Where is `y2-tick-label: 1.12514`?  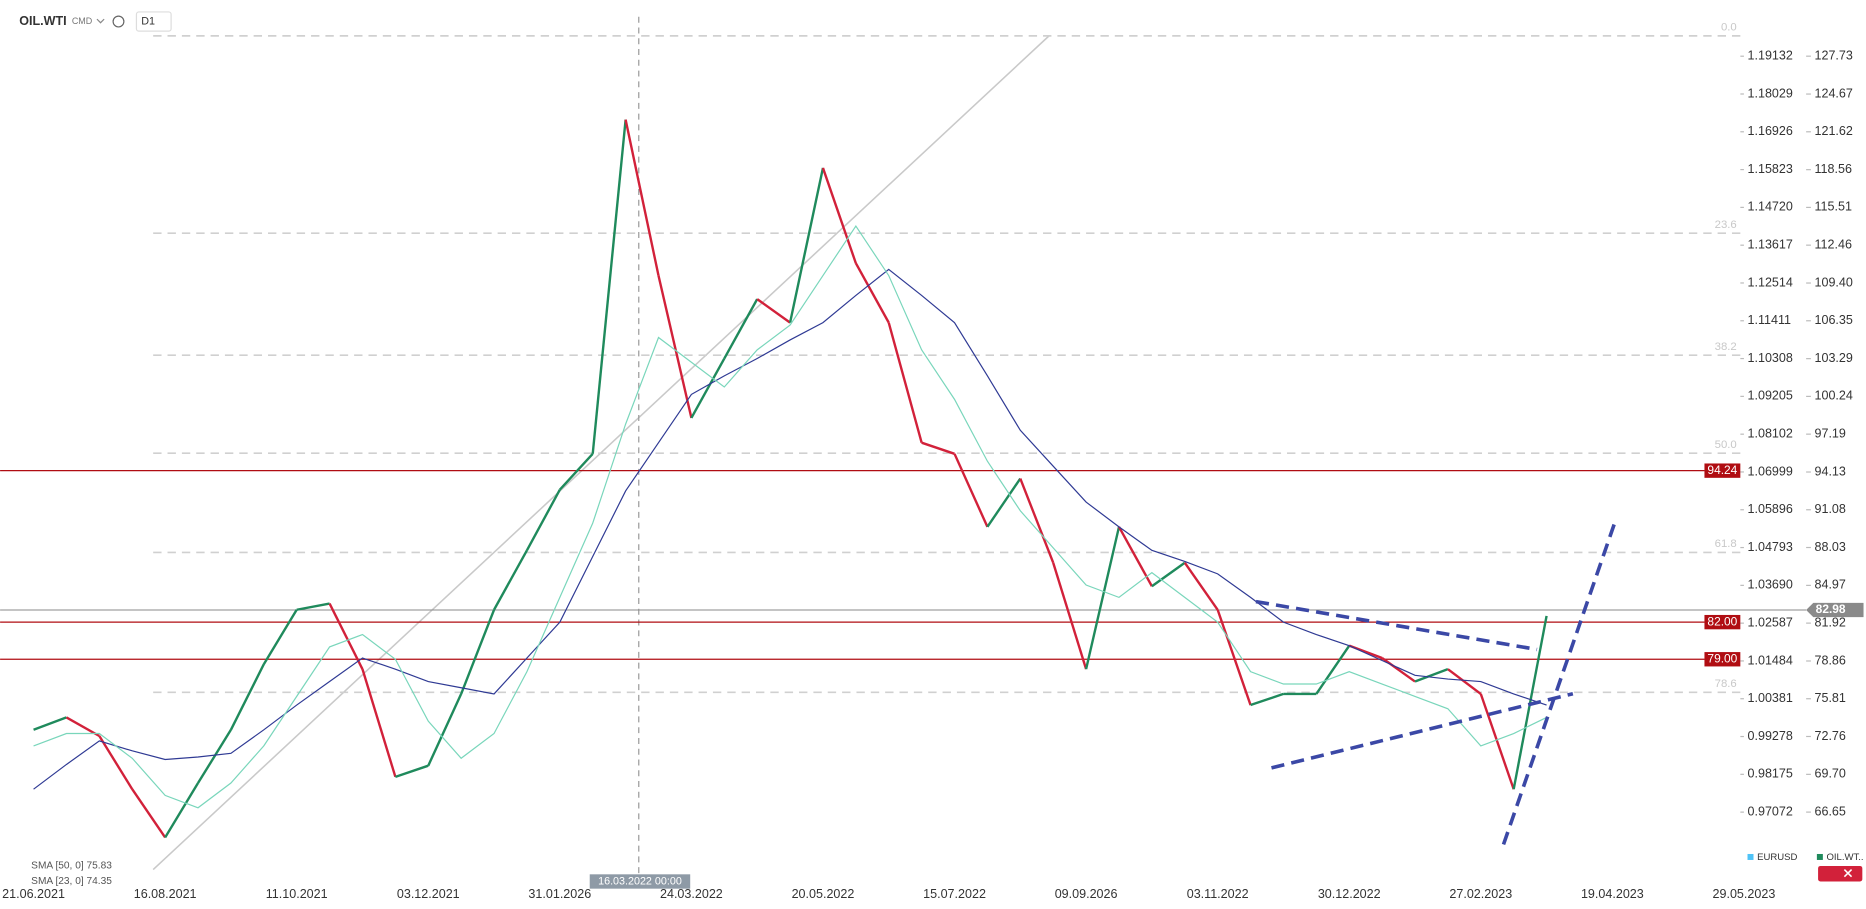 y2-tick-label: 1.12514 is located at coordinates (1770, 282).